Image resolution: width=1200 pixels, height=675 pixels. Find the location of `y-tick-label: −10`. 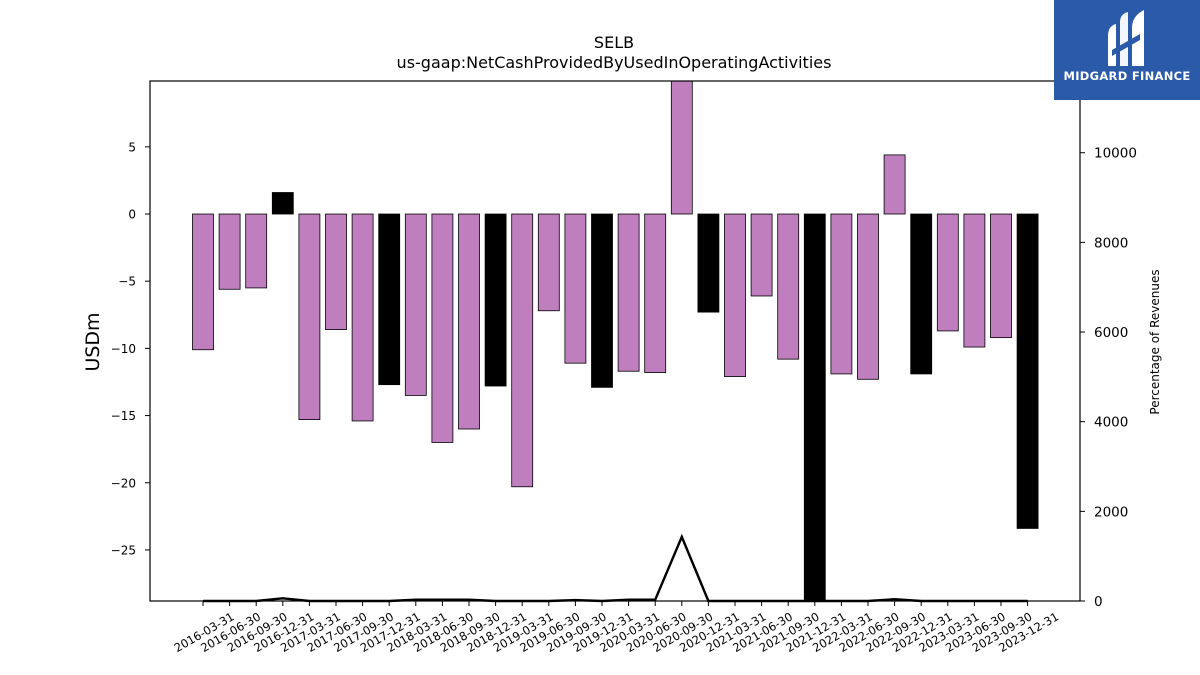

y-tick-label: −10 is located at coordinates (123, 349).